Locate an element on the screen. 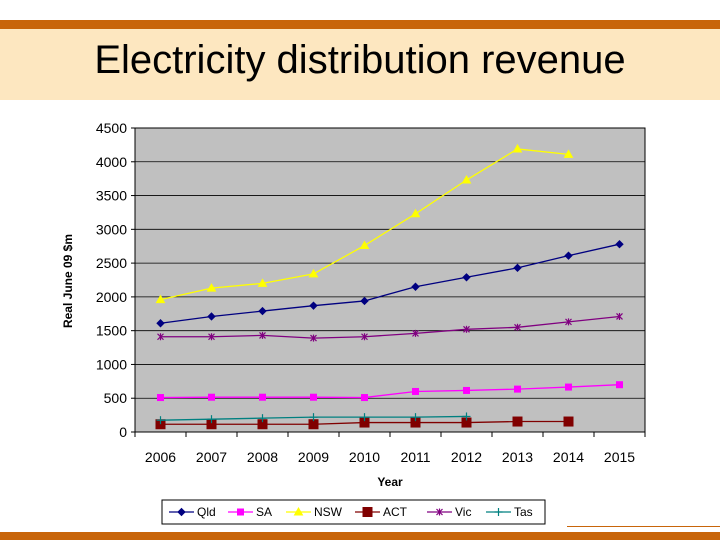 This screenshot has height=540, width=720. top-accent-bar is located at coordinates (360, 24).